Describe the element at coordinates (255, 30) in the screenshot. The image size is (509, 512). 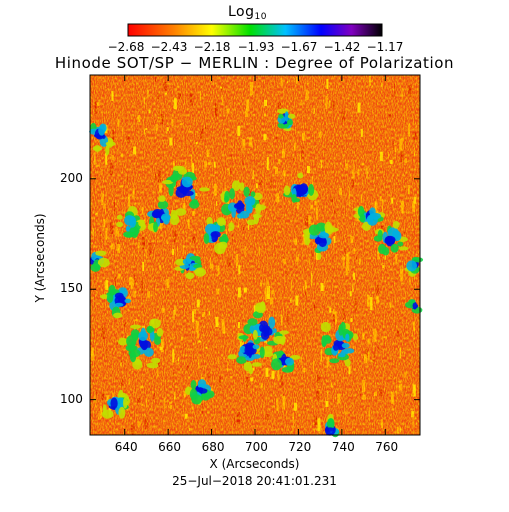
I see `colorbar` at that location.